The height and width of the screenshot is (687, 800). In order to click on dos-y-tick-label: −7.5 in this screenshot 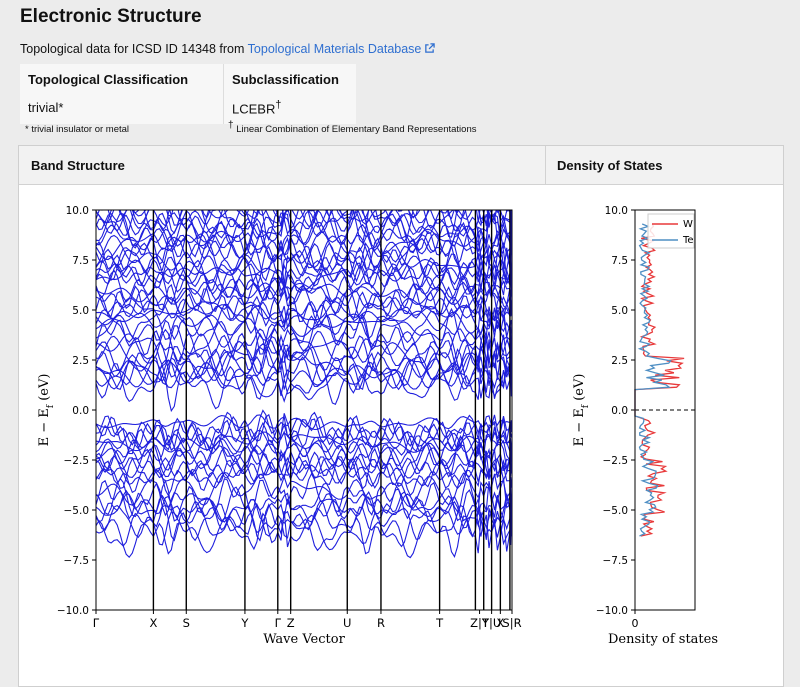, I will do `click(616, 561)`.